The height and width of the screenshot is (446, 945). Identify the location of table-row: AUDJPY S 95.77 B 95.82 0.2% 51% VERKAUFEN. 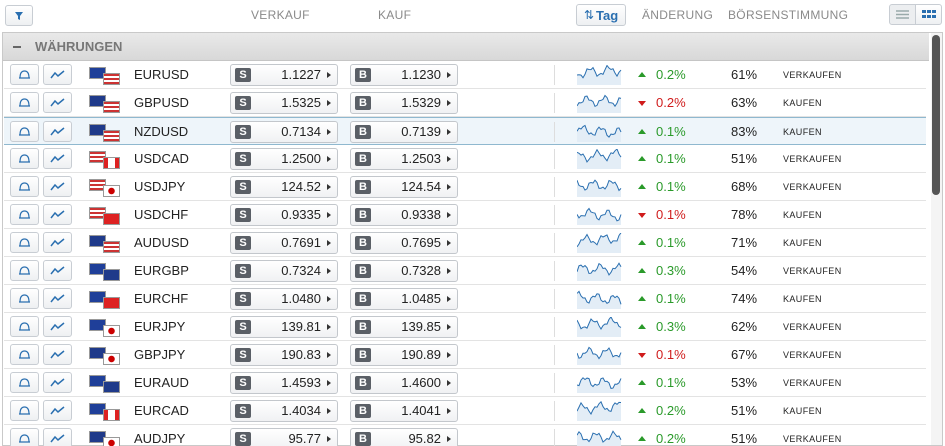
(465, 435).